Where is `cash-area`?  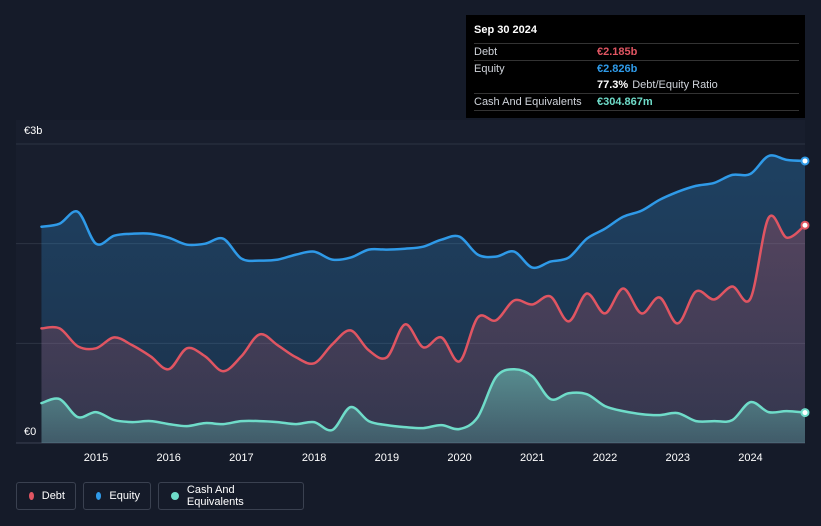 cash-area is located at coordinates (423, 406).